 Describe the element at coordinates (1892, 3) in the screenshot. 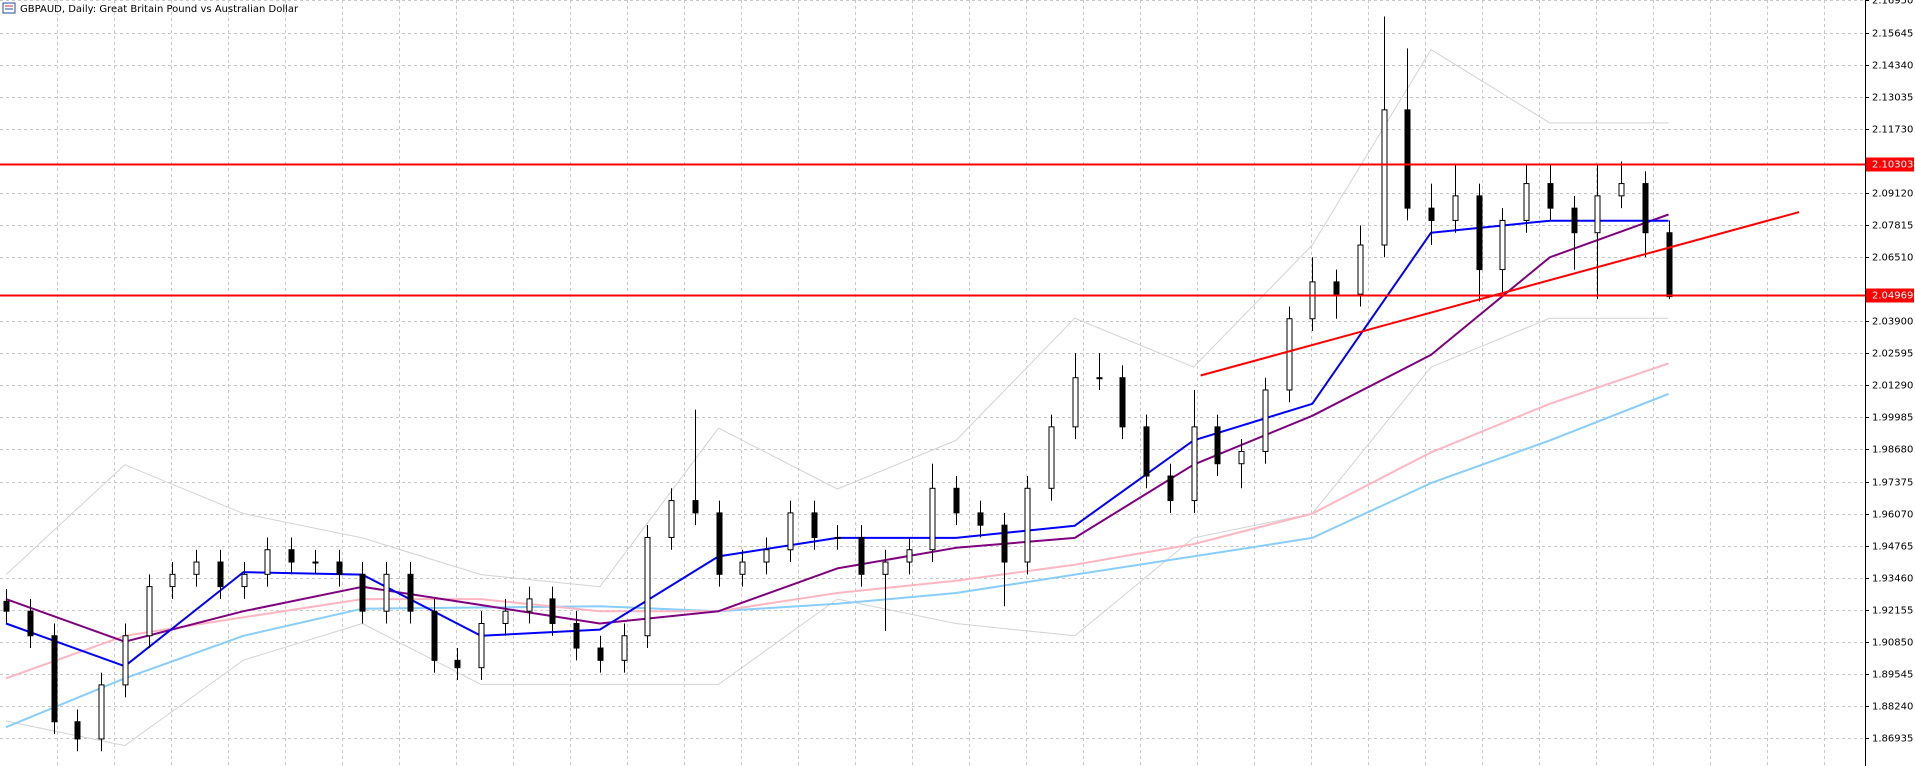

I see `y-tick-label: 2.16950` at that location.